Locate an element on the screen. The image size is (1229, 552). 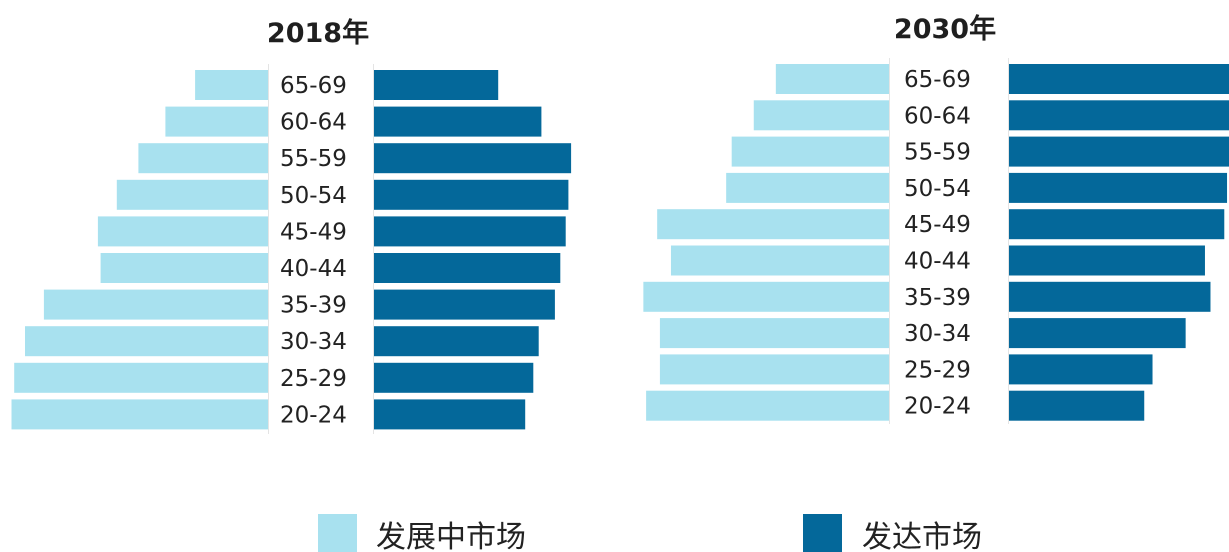
legend-label-2: 发达市场 is located at coordinates (922, 536).